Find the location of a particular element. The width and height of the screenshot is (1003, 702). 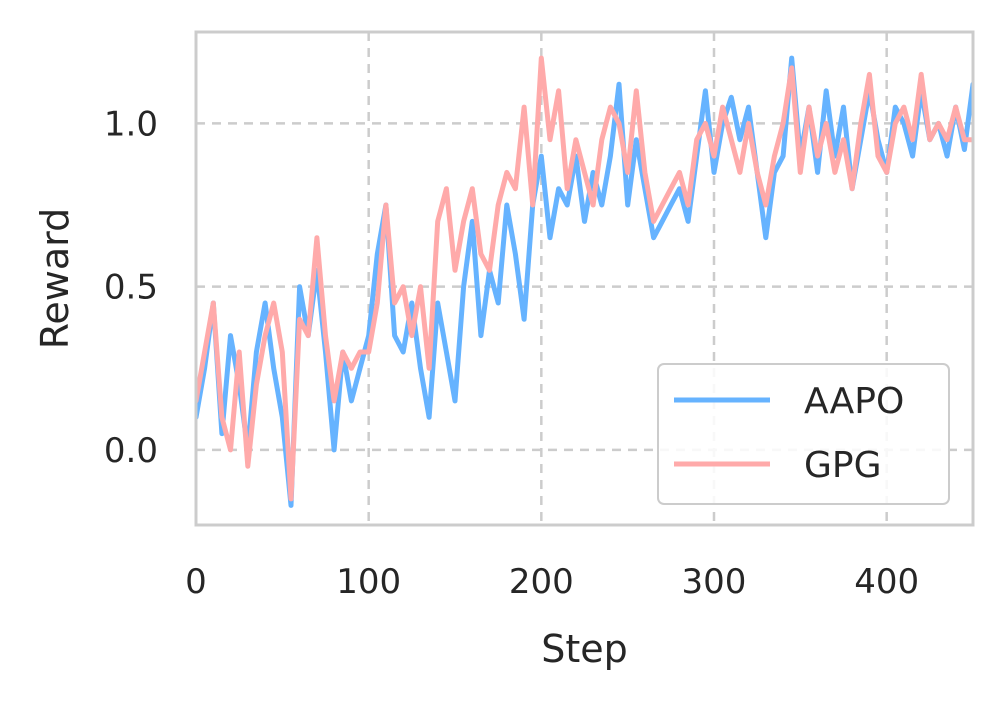

y-tick-label: 0.0 is located at coordinates (131, 451).